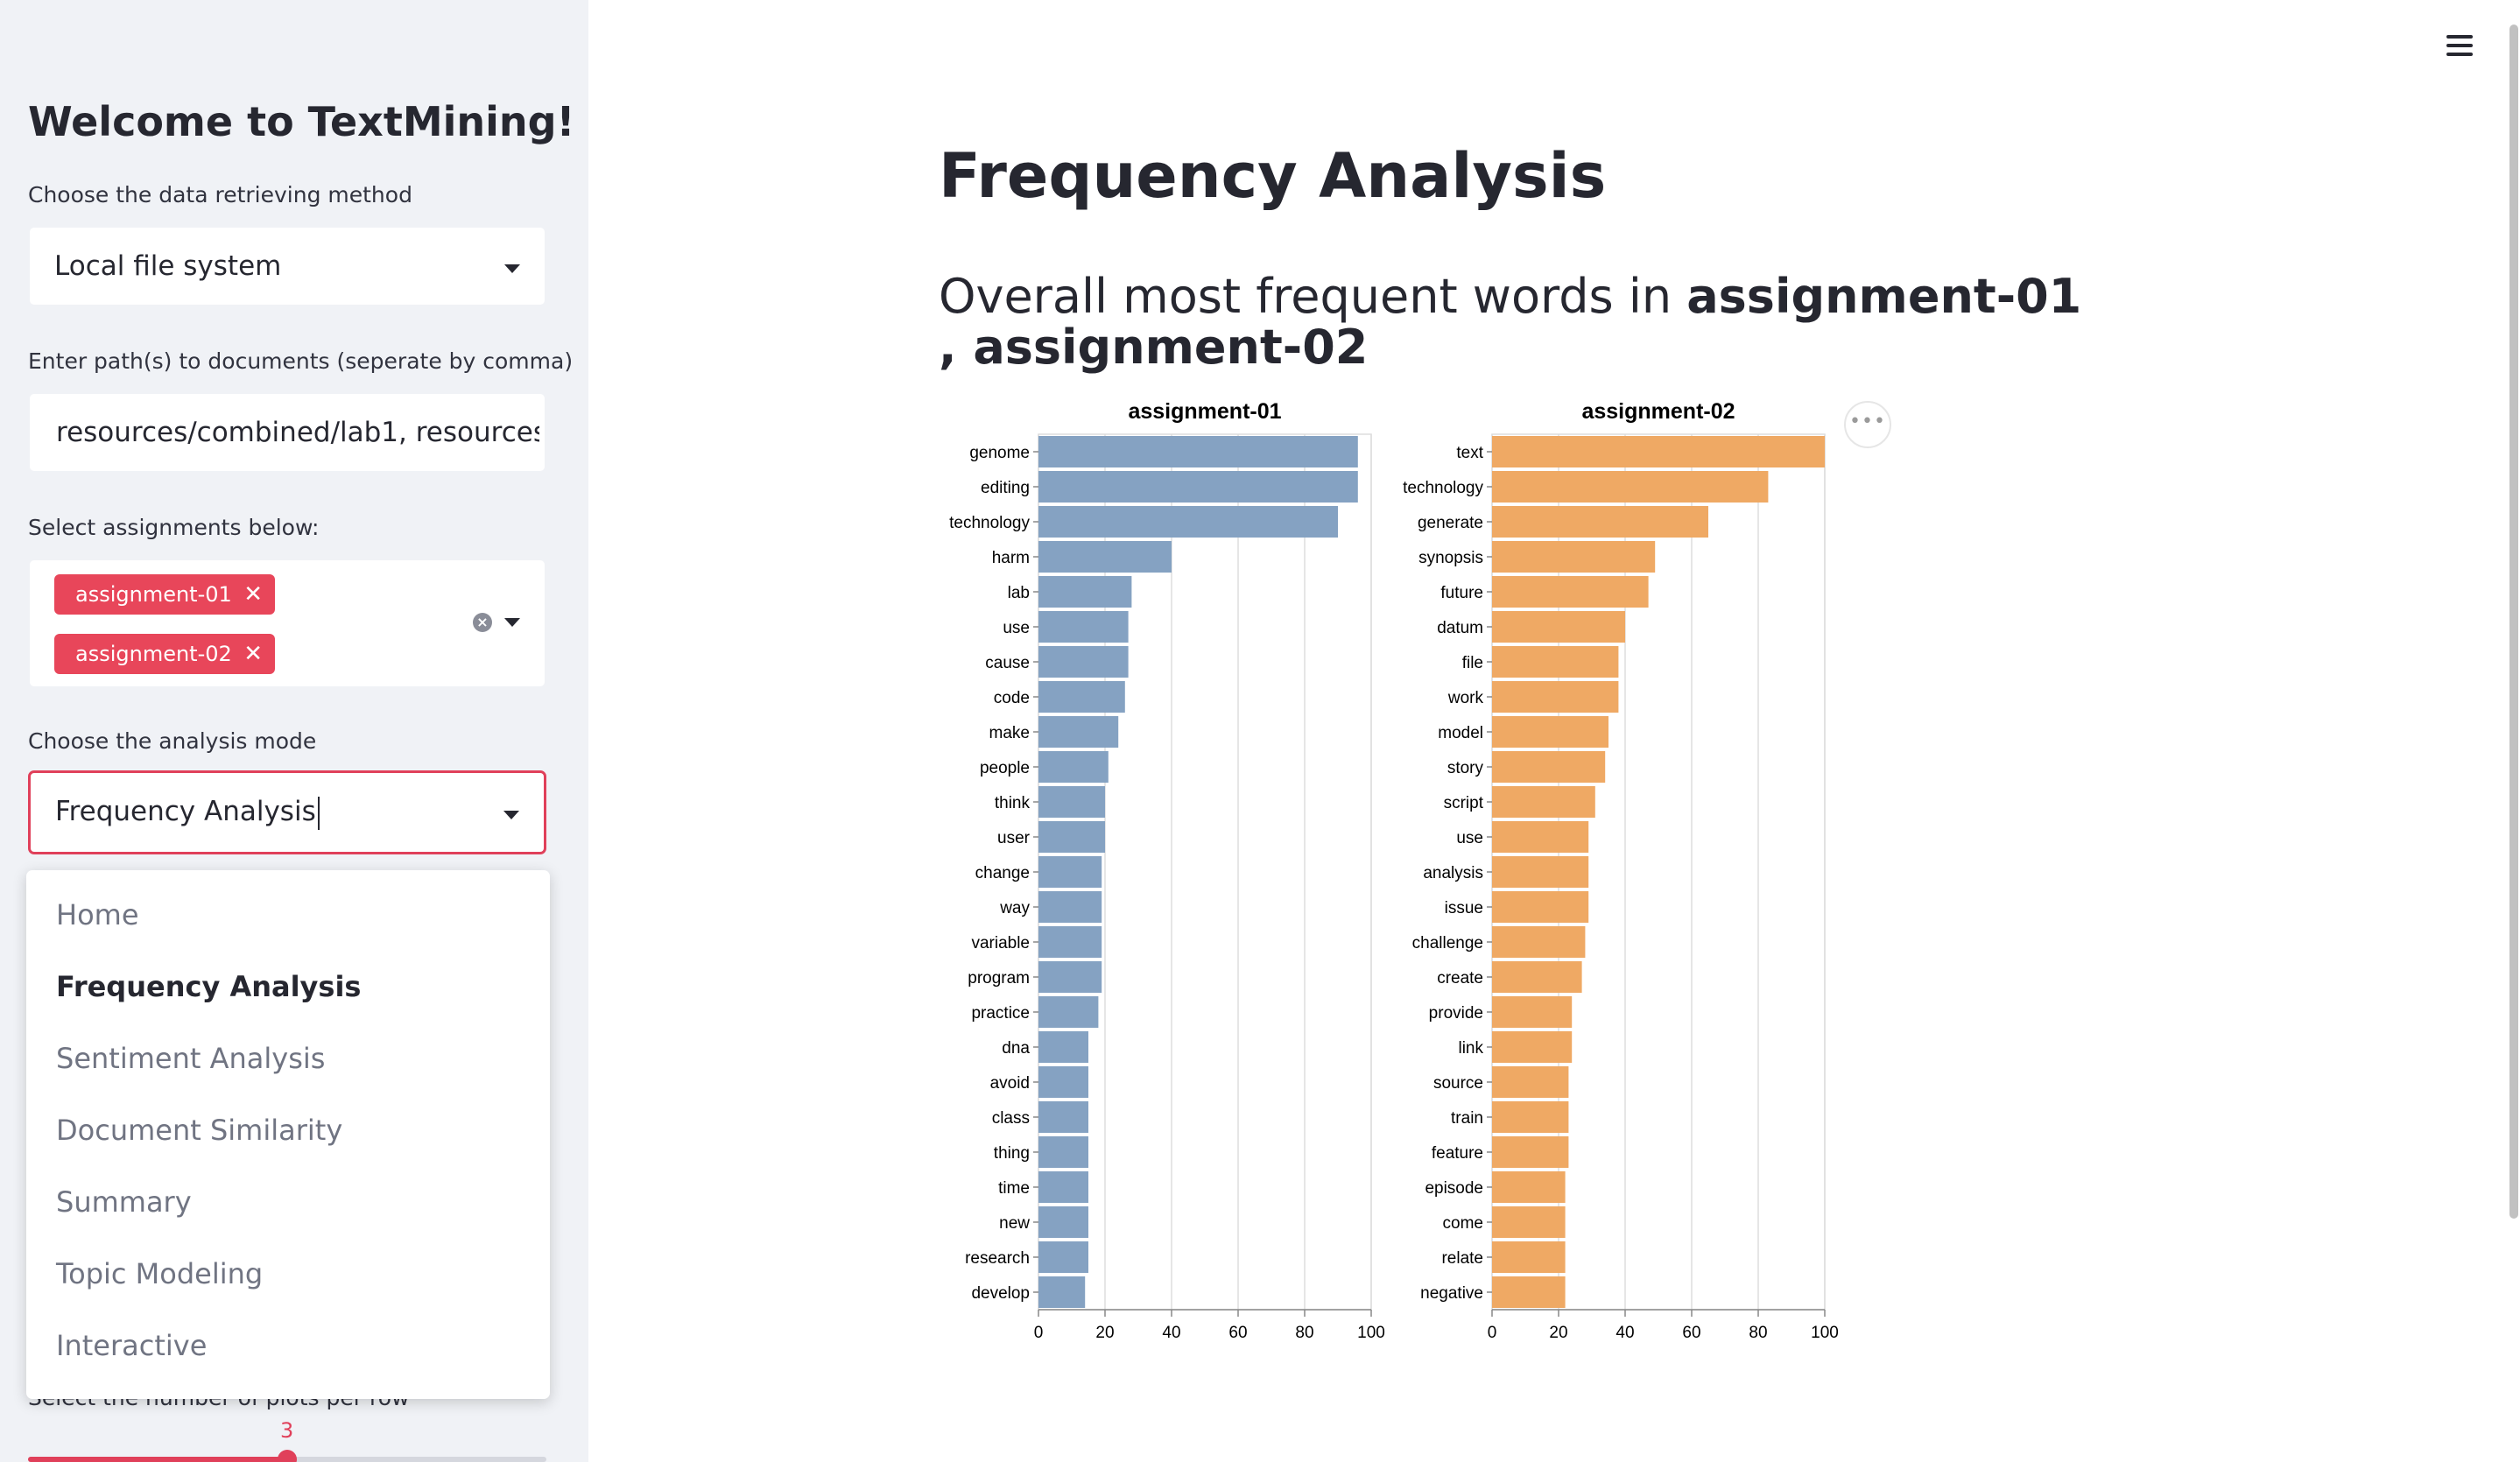  Describe the element at coordinates (1012, 698) in the screenshot. I see `y-tick-label: code` at that location.